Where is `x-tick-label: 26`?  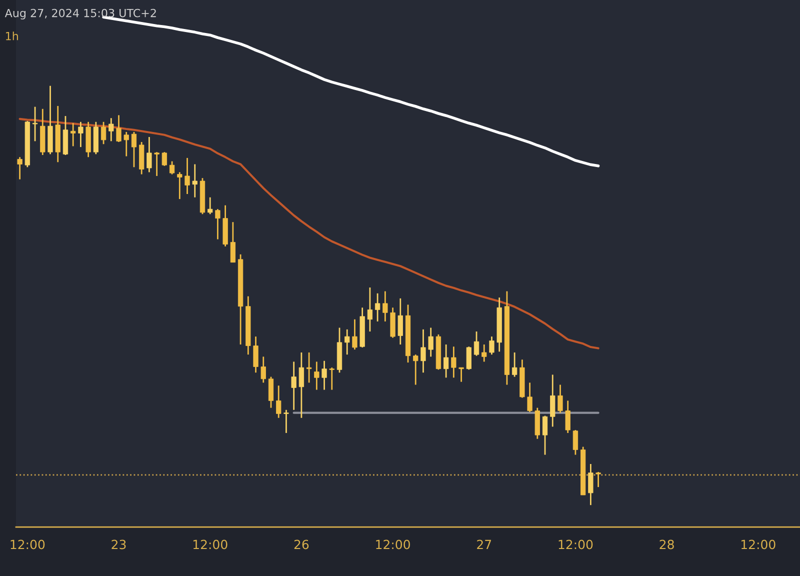 x-tick-label: 26 is located at coordinates (301, 545).